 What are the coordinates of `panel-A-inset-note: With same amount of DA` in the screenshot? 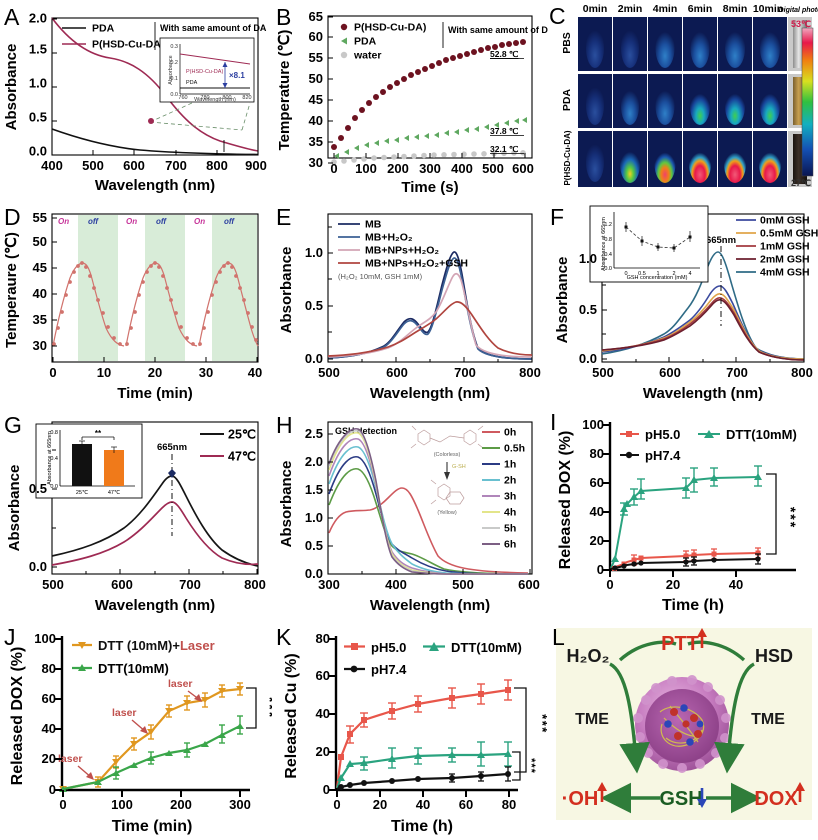 It's located at (213, 28).